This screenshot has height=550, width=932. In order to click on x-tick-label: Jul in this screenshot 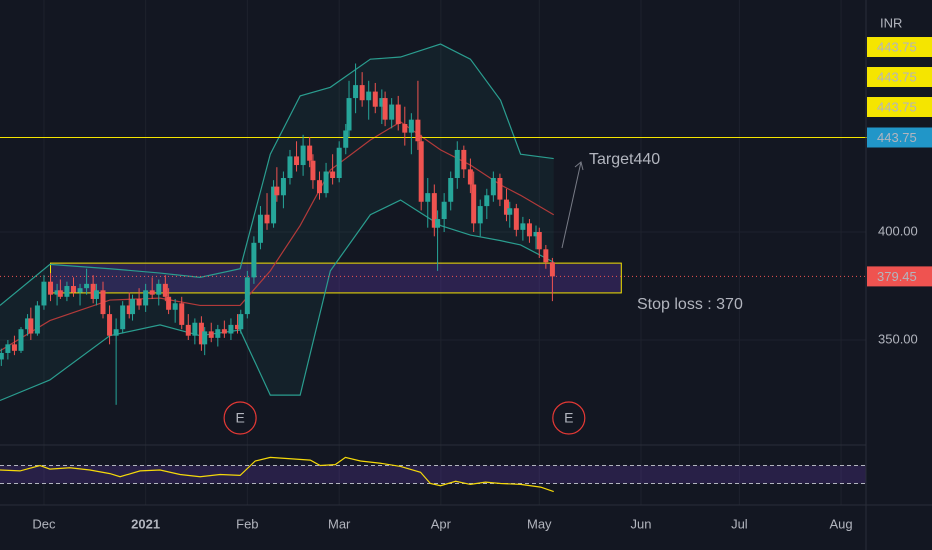, I will do `click(739, 523)`.